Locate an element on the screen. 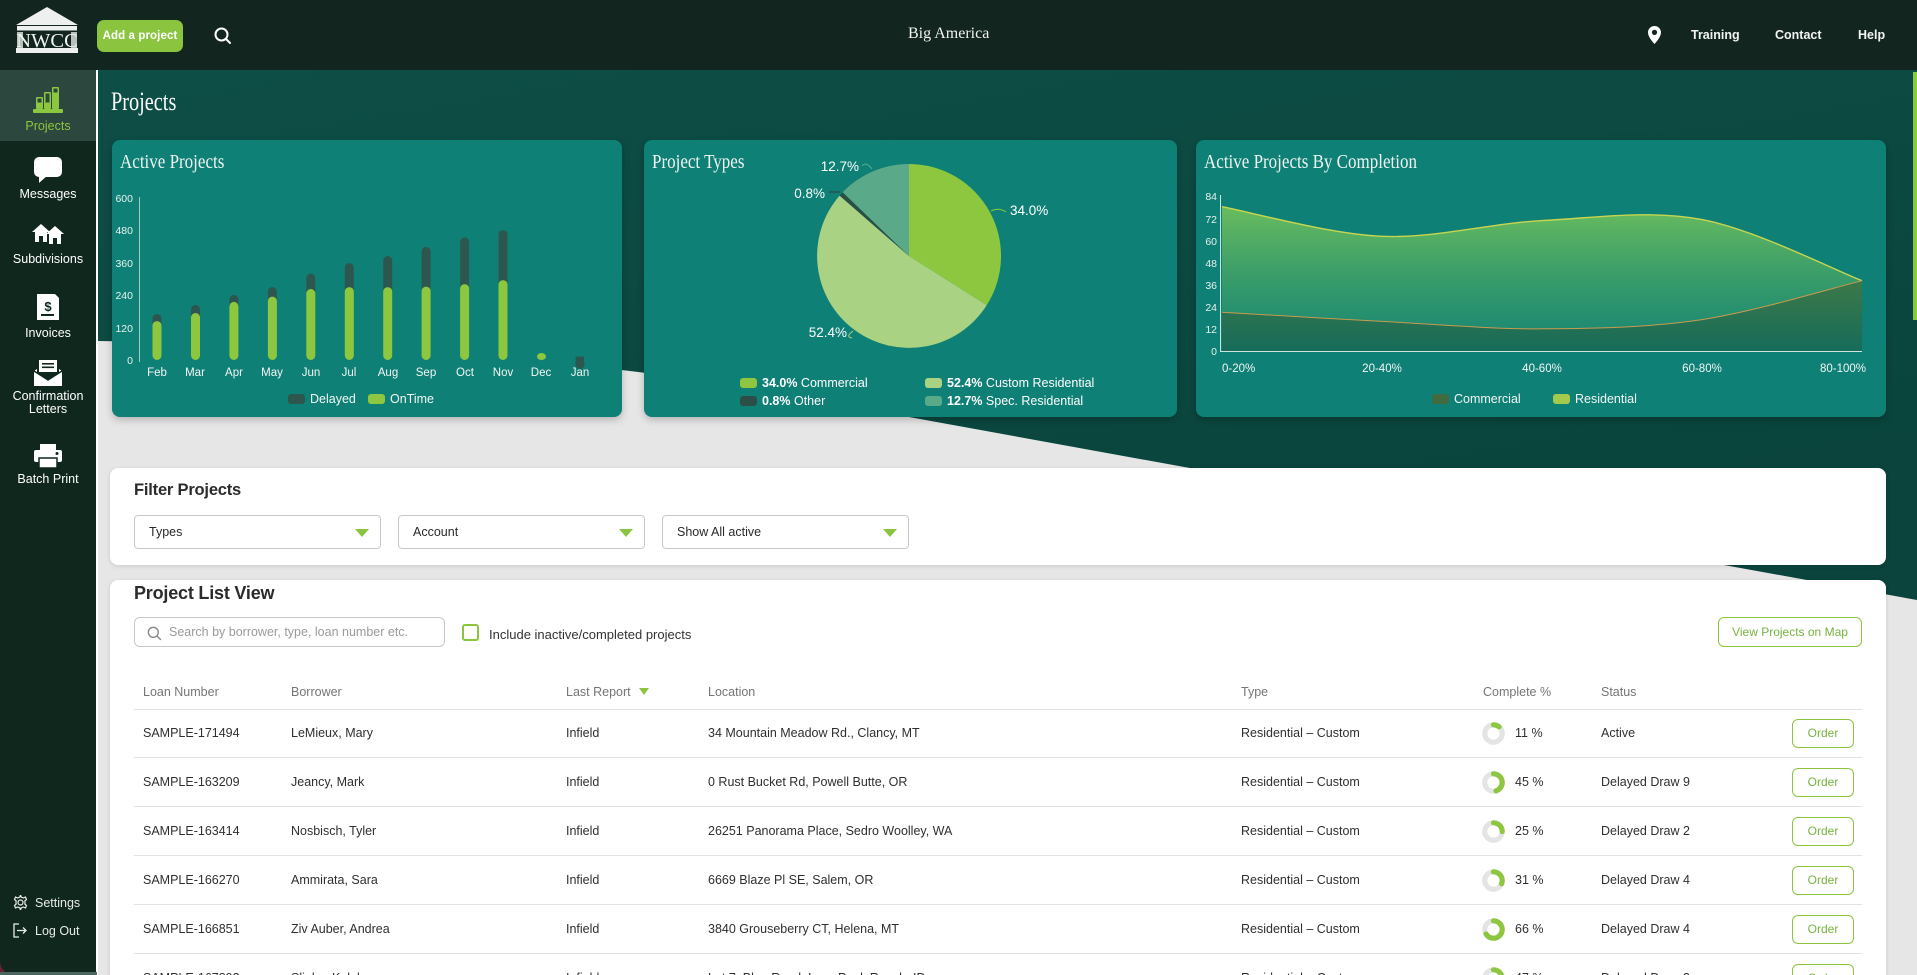 This screenshot has height=975, width=1917. svg-text: 72 is located at coordinates (1211, 220).